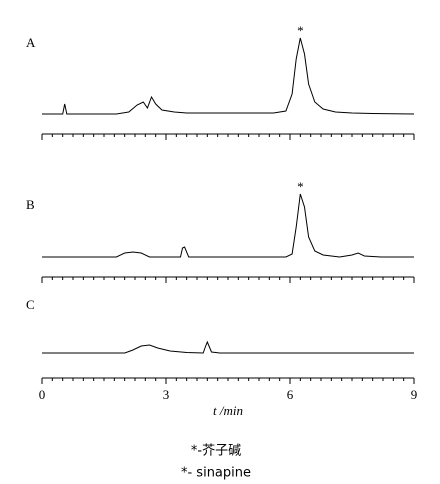 The width and height of the screenshot is (440, 484). I want to click on footnote: *-芥子碱, so click(216, 451).